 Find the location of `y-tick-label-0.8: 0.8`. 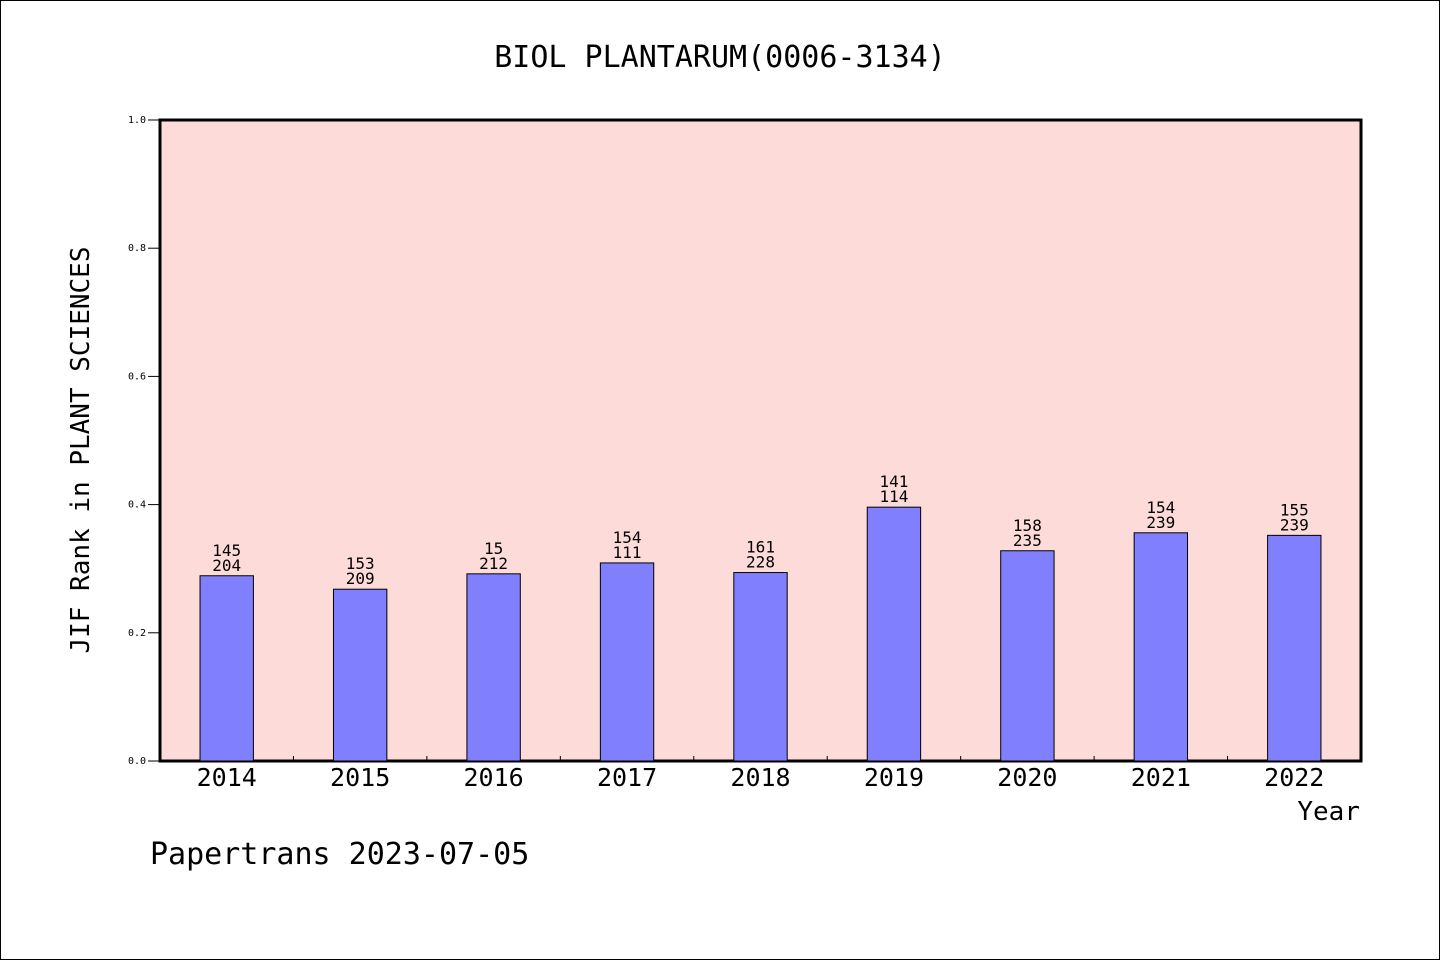

y-tick-label-0.8: 0.8 is located at coordinates (137, 248).